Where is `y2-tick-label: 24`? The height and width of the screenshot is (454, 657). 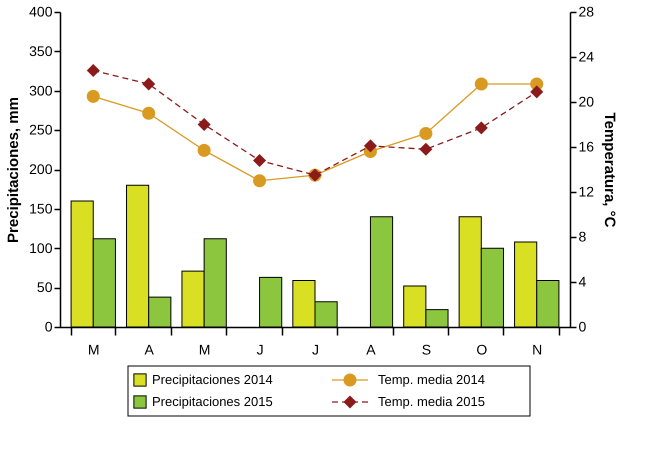 y2-tick-label: 24 is located at coordinates (586, 56).